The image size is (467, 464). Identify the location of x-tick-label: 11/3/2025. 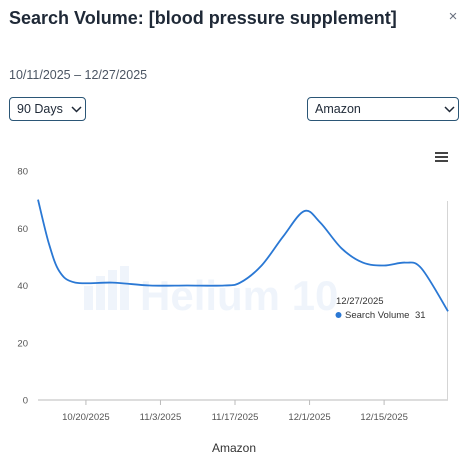
(161, 417).